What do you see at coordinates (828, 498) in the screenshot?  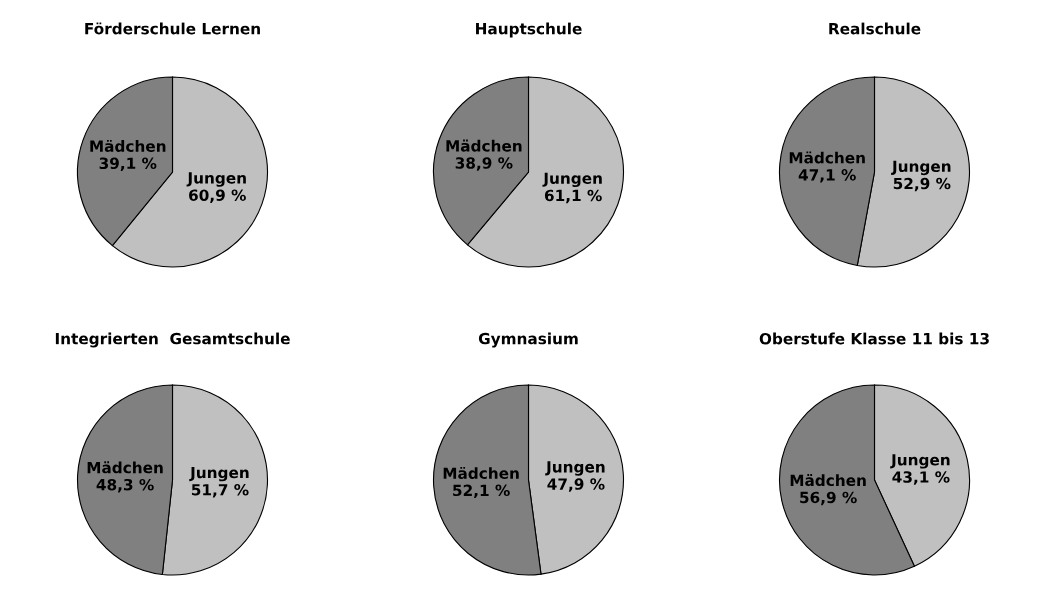 I see `data-label: 56,9 %` at bounding box center [828, 498].